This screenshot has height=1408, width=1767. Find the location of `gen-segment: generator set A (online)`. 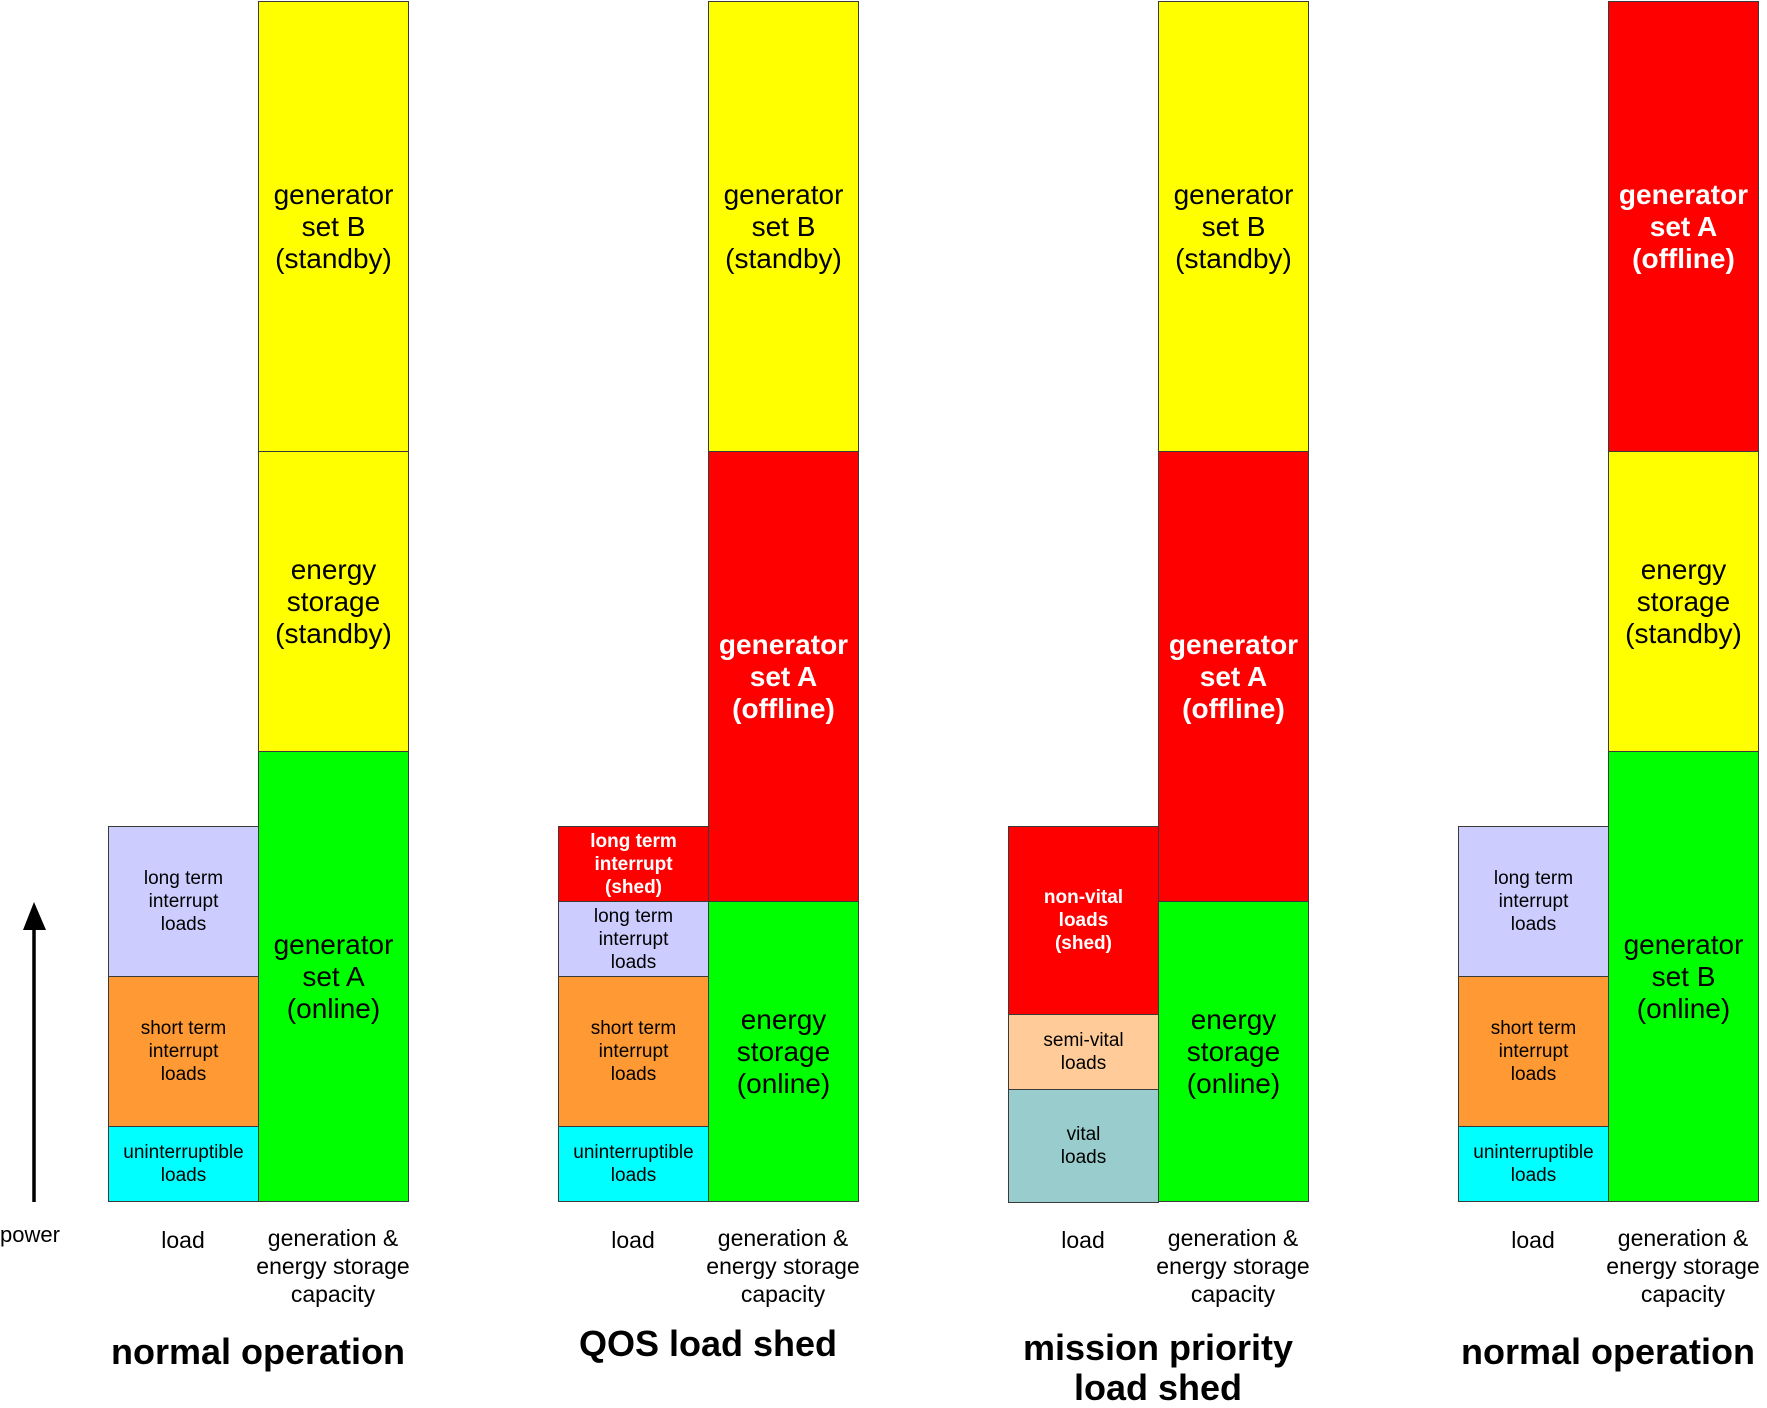

gen-segment: generator set A (online) is located at coordinates (333, 976).